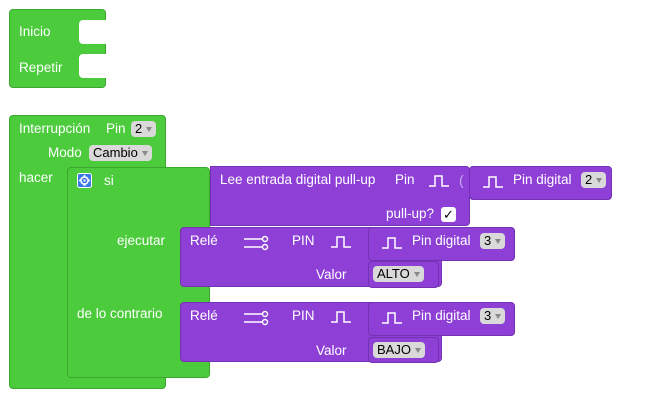 The width and height of the screenshot is (651, 400). What do you see at coordinates (109, 180) in the screenshot?
I see `si-label: si` at bounding box center [109, 180].